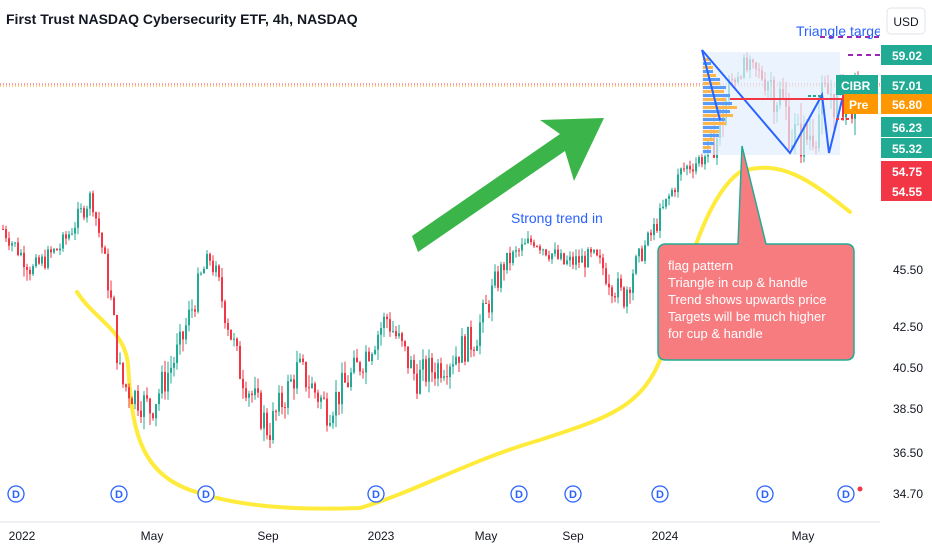 The height and width of the screenshot is (550, 932). Describe the element at coordinates (908, 270) in the screenshot. I see `y-tick-label: 45.50` at that location.